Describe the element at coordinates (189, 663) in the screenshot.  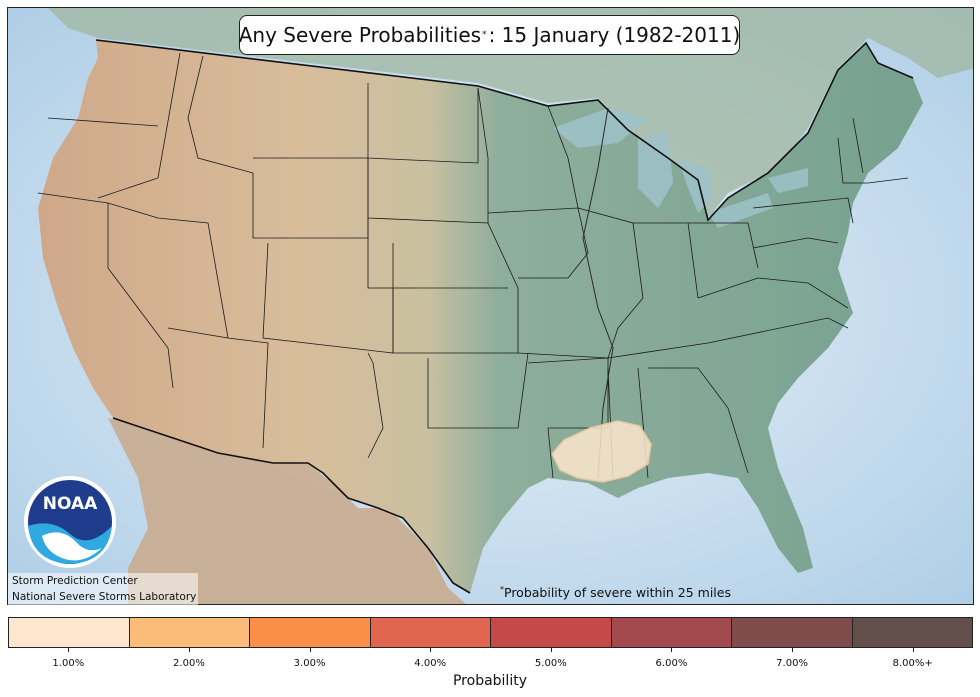
I see `colorbar-tick-label: 2.00%` at that location.